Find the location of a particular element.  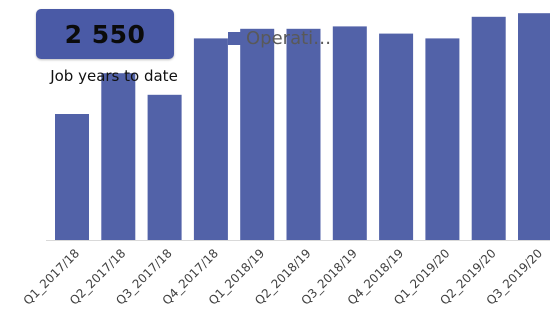

kpi-value: 2 550 is located at coordinates (105, 34).